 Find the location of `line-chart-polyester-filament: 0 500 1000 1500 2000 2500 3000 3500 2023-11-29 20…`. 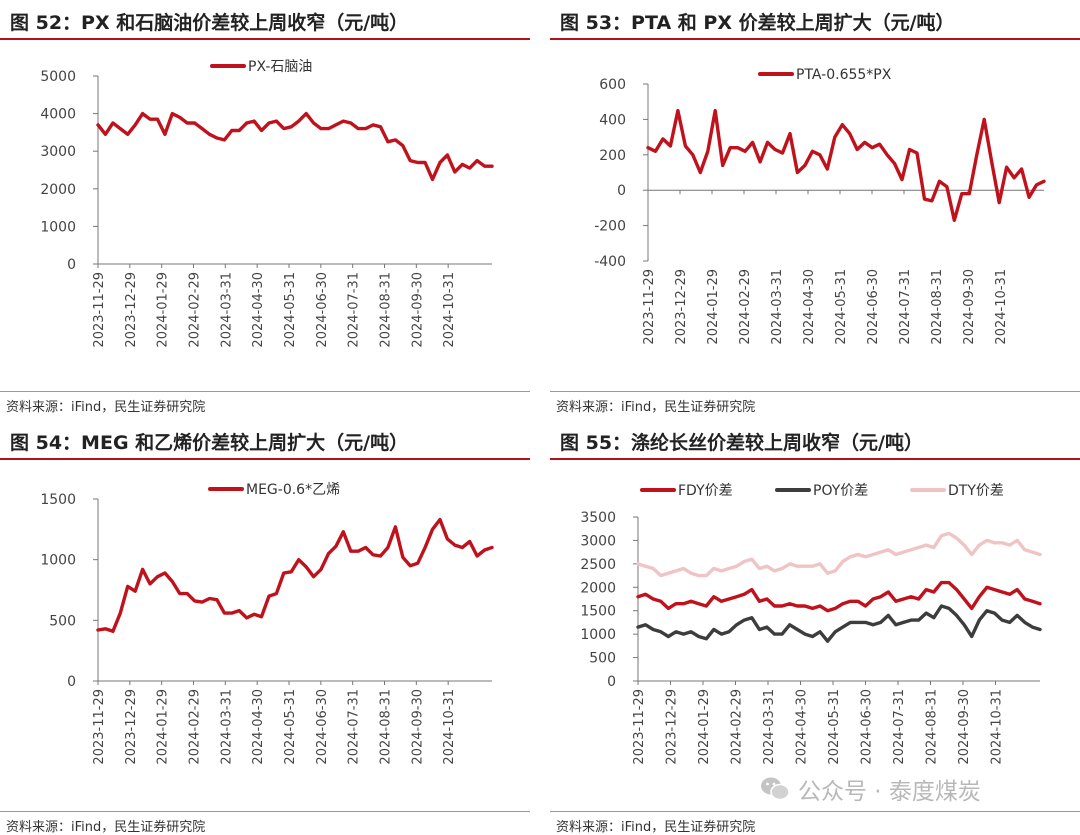

line-chart-polyester-filament: 0 500 1000 1500 2000 2500 3000 3500 2023-11-29 20… is located at coordinates (811, 624).